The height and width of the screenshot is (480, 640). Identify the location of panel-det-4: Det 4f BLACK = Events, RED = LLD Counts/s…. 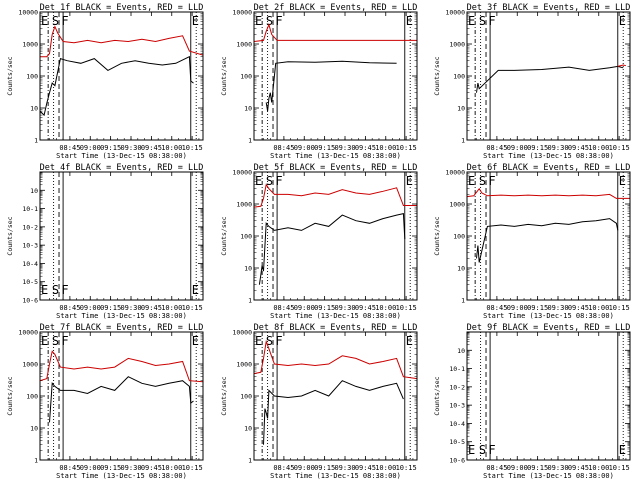
(105, 241).